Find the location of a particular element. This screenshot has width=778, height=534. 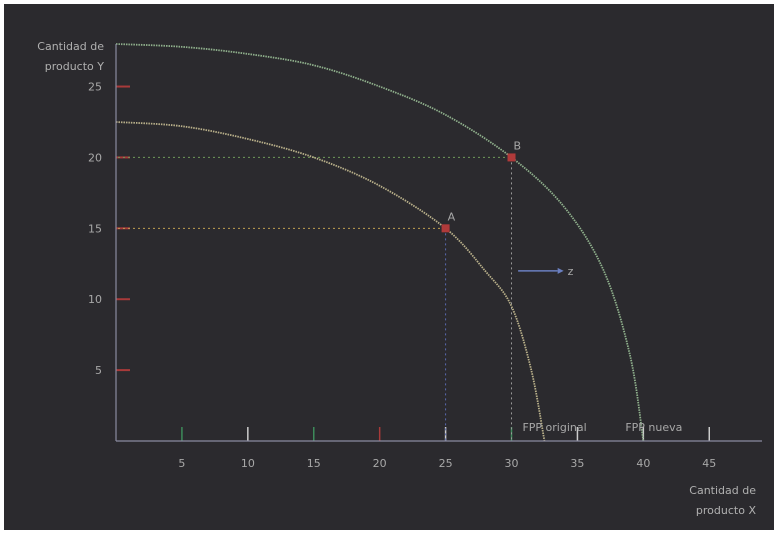

y-tick-label: 5 is located at coordinates (98, 370).